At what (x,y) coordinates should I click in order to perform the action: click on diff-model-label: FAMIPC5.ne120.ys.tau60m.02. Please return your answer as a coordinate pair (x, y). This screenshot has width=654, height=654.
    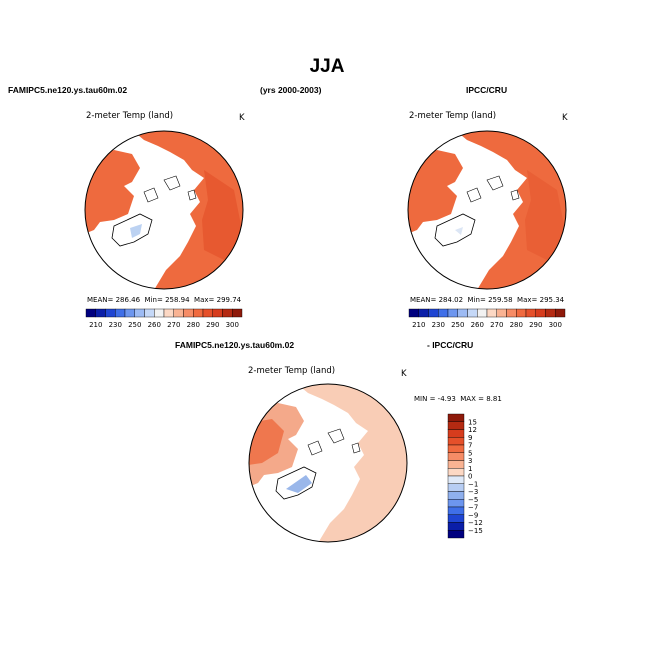
    Looking at the image, I should click on (235, 345).